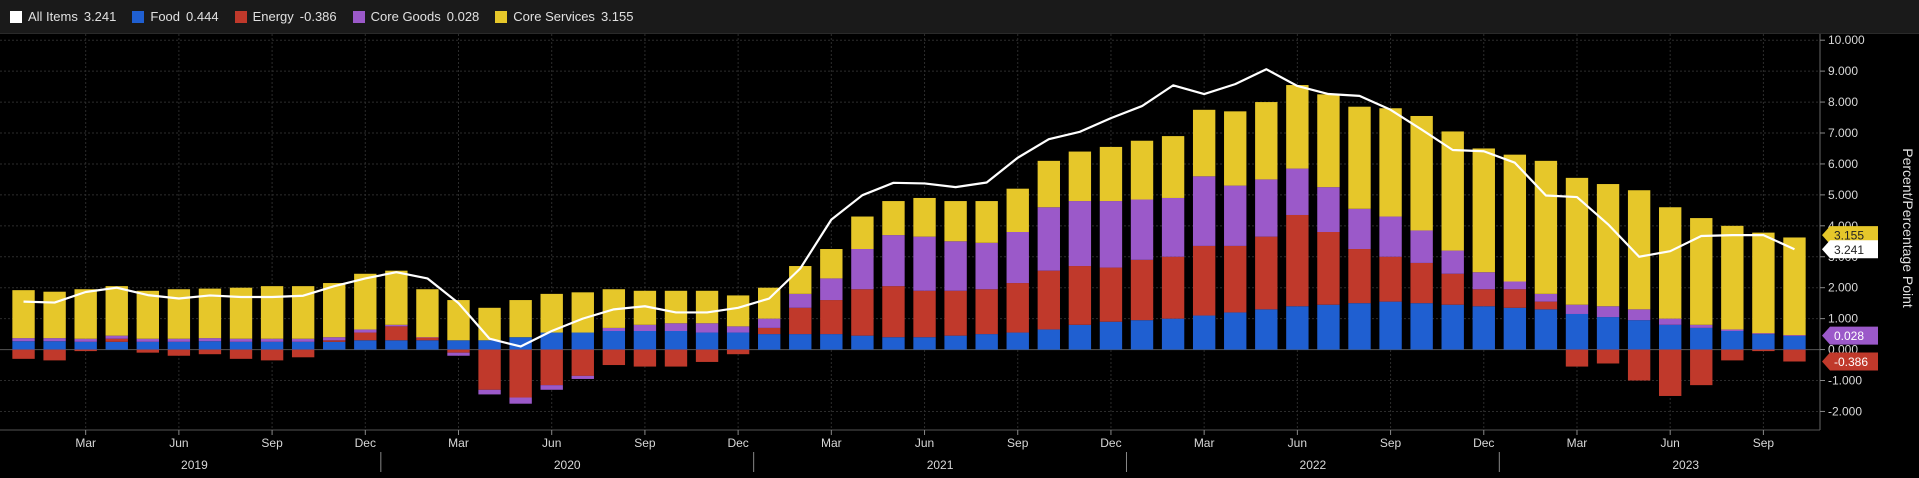 Image resolution: width=1919 pixels, height=478 pixels. I want to click on x-tick-label: Sep, so click(645, 443).